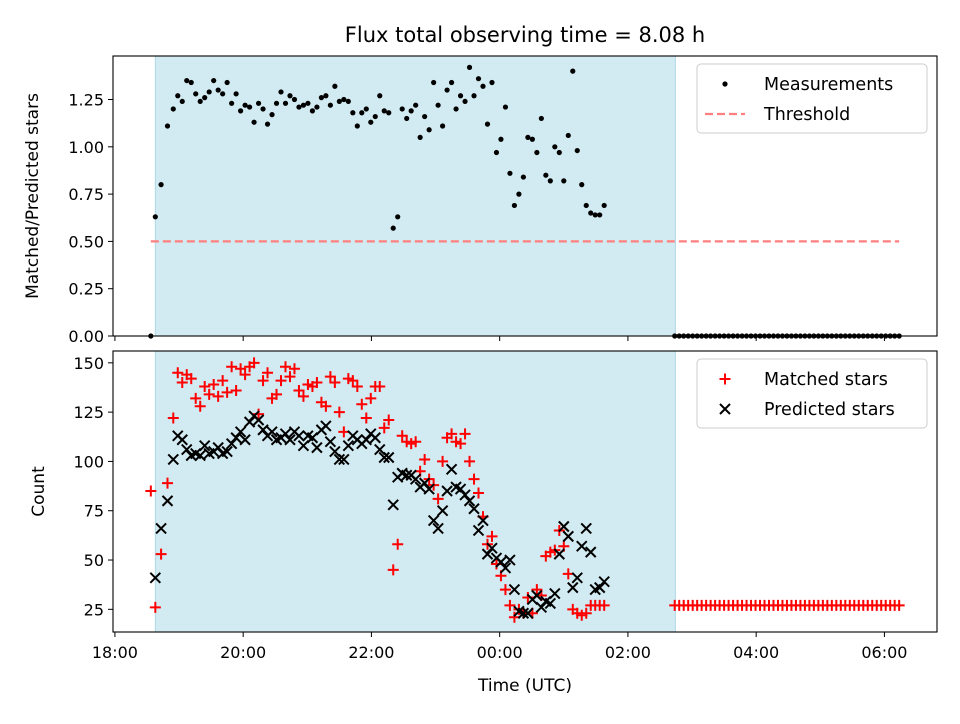 Image resolution: width=960 pixels, height=724 pixels. I want to click on x-tick-label: 02:00, so click(628, 652).